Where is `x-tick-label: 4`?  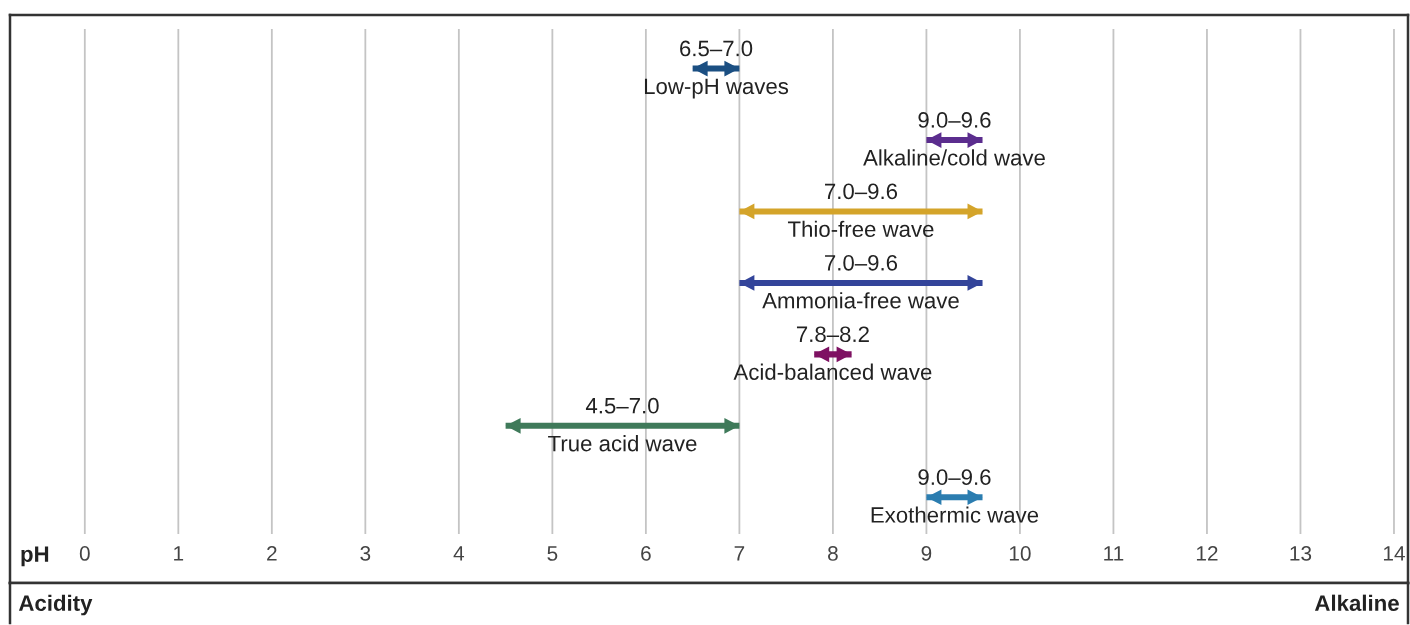
x-tick-label: 4 is located at coordinates (459, 553).